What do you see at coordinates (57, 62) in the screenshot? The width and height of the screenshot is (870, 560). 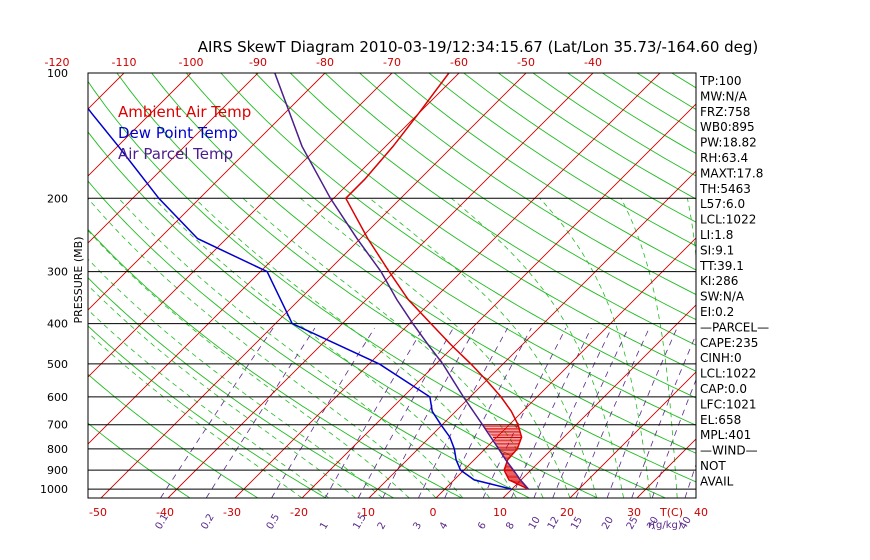 I see `top-temp-tick-label: -120` at bounding box center [57, 62].